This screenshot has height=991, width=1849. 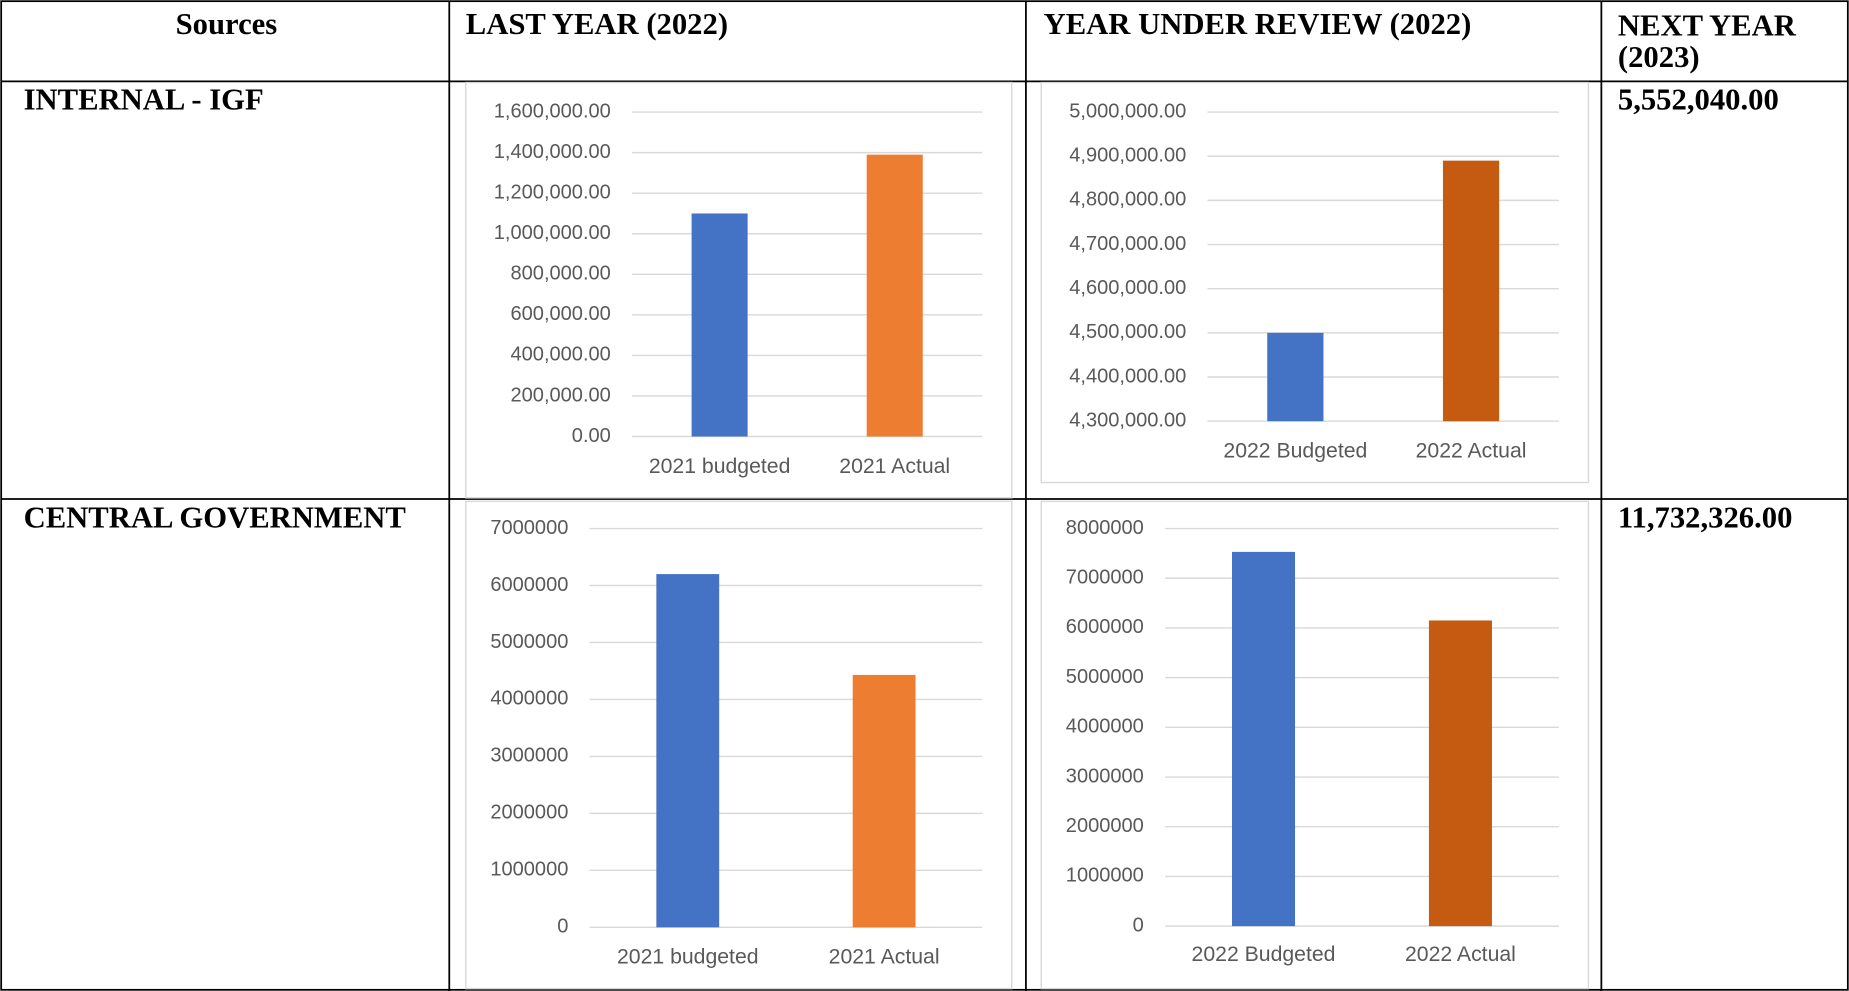 I want to click on y-tick-label: 1,200,000.00, so click(x=552, y=192).